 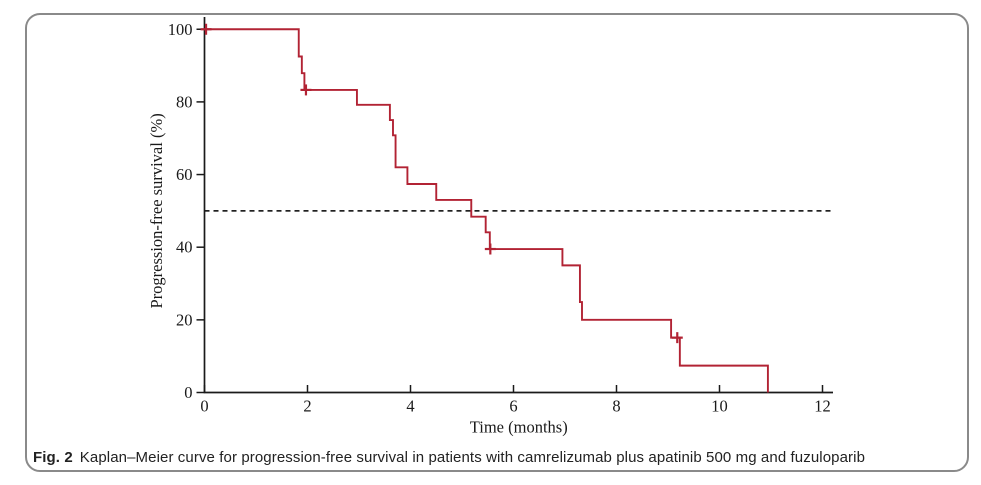 I want to click on x-tick-label: 10, so click(x=719, y=406).